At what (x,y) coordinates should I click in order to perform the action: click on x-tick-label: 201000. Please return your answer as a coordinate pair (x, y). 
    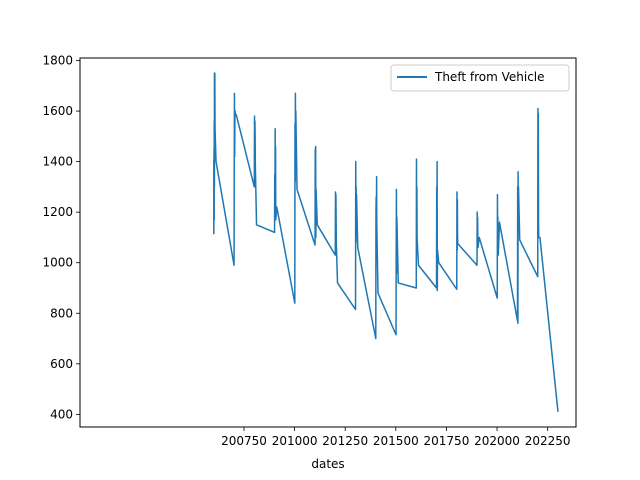
    Looking at the image, I should click on (295, 441).